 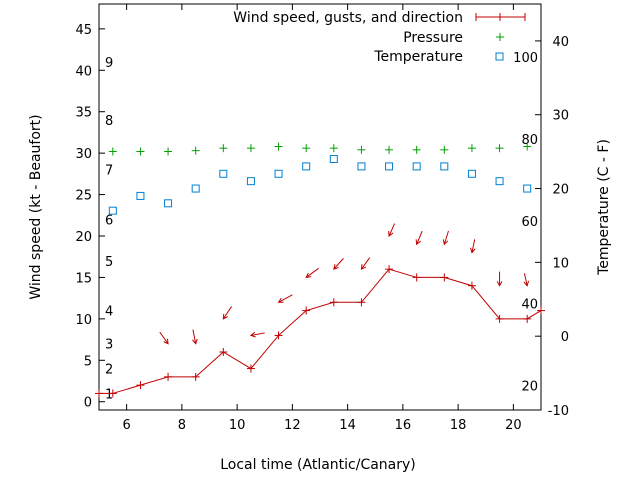 What do you see at coordinates (529, 140) in the screenshot?
I see `fahrenheit-label: 80` at bounding box center [529, 140].